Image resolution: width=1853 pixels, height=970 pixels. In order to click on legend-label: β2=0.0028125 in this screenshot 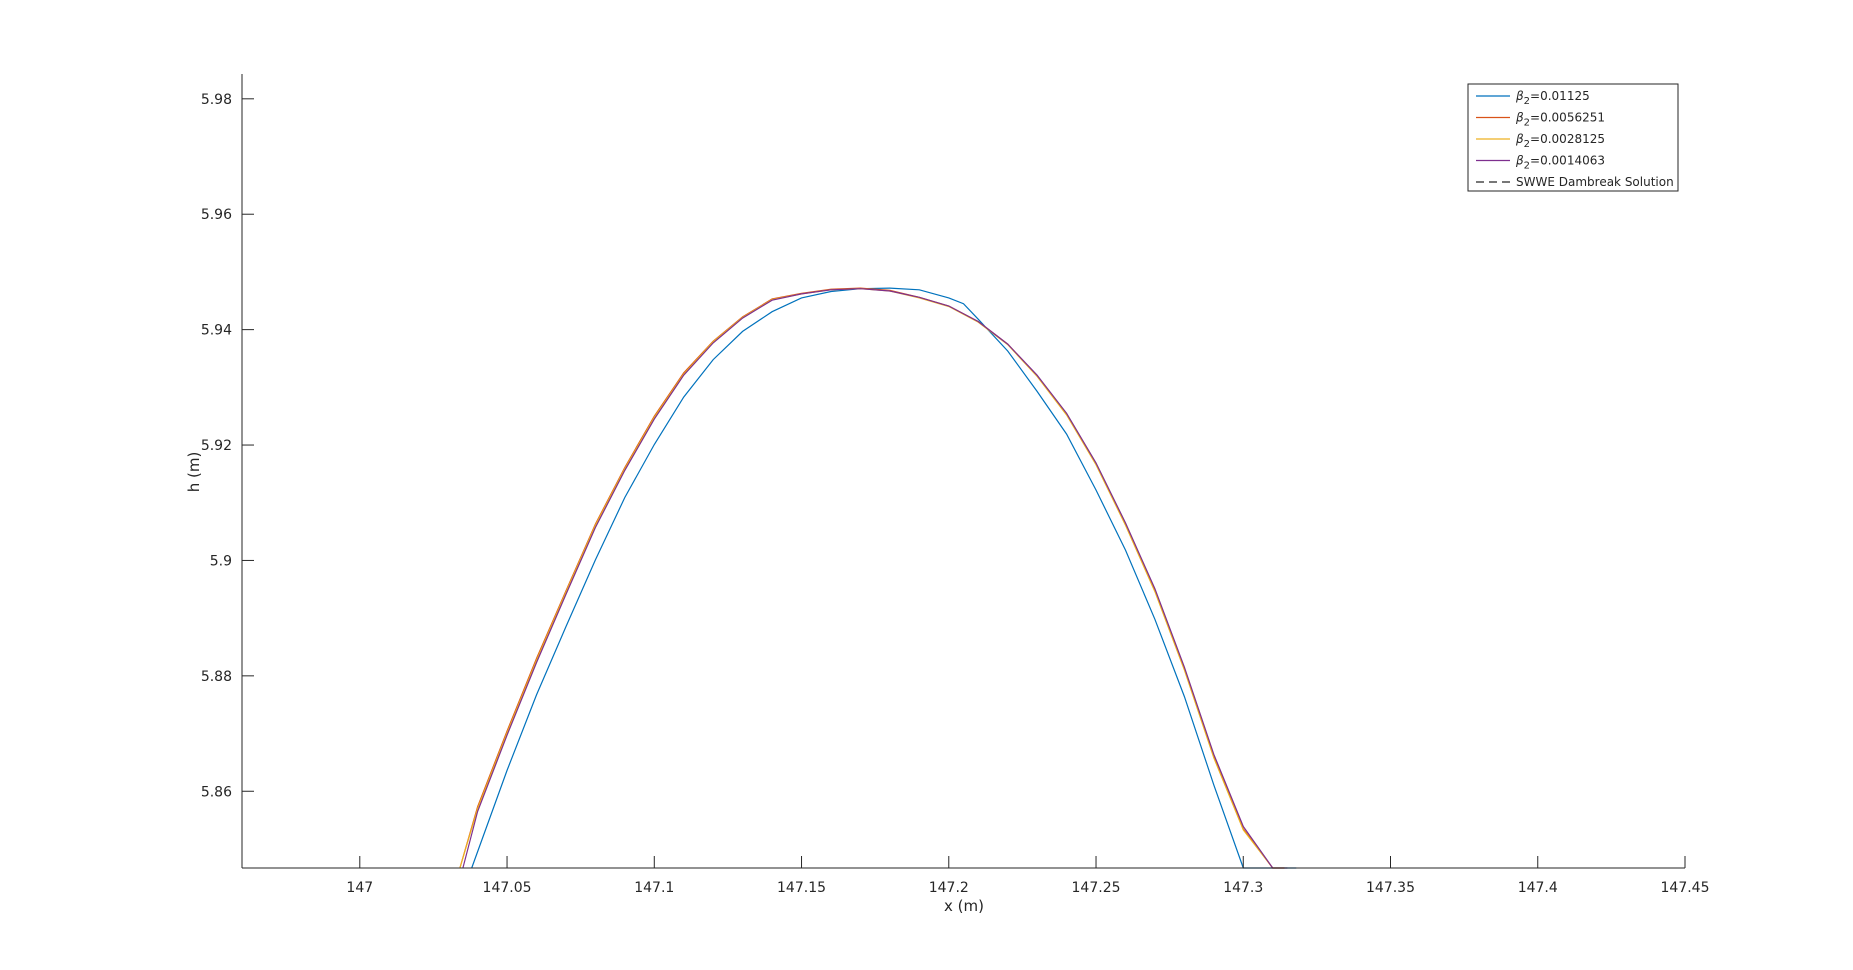, I will do `click(1560, 141)`.